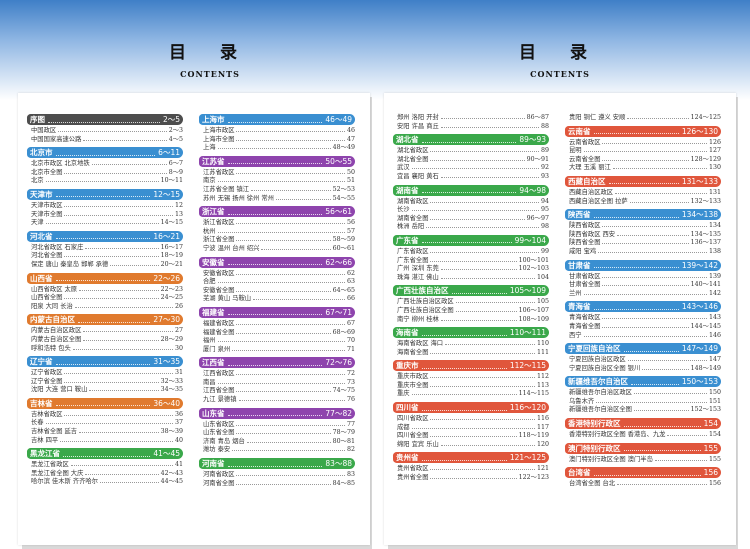 Image resolution: width=750 pixels, height=549 pixels. Describe the element at coordinates (277, 232) in the screenshot. I see `toc-entry: 杭州 57` at that location.